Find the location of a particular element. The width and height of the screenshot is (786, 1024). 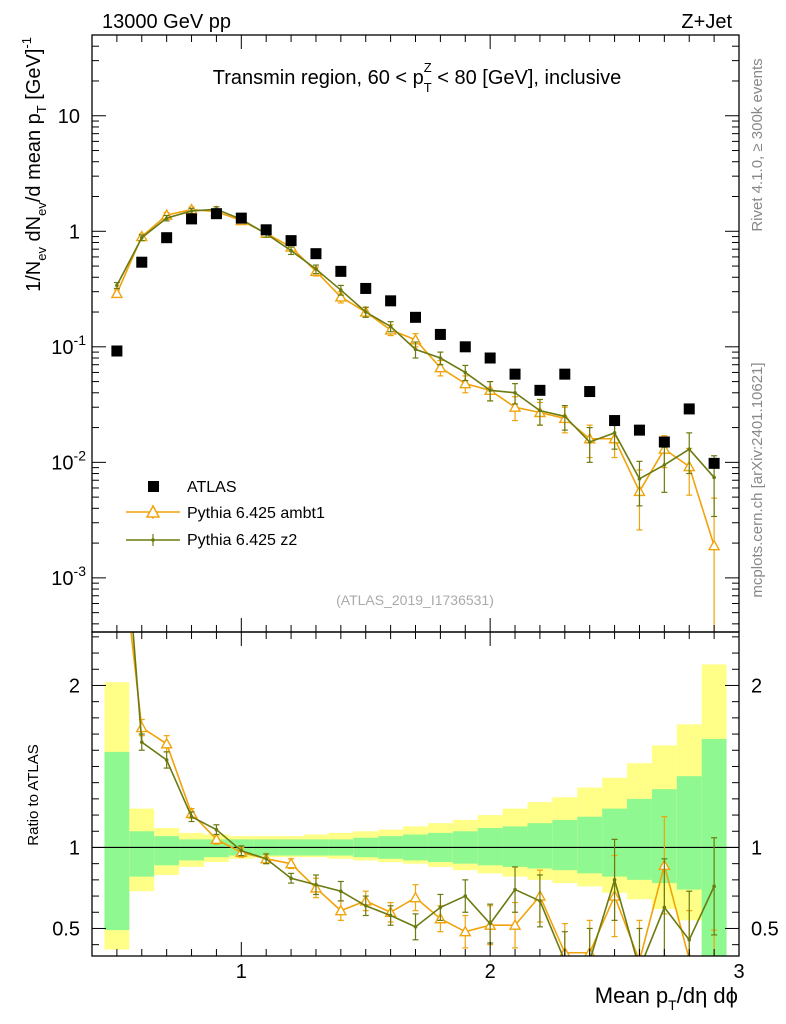

ylabel-ev2: ev is located at coordinates (41, 209).